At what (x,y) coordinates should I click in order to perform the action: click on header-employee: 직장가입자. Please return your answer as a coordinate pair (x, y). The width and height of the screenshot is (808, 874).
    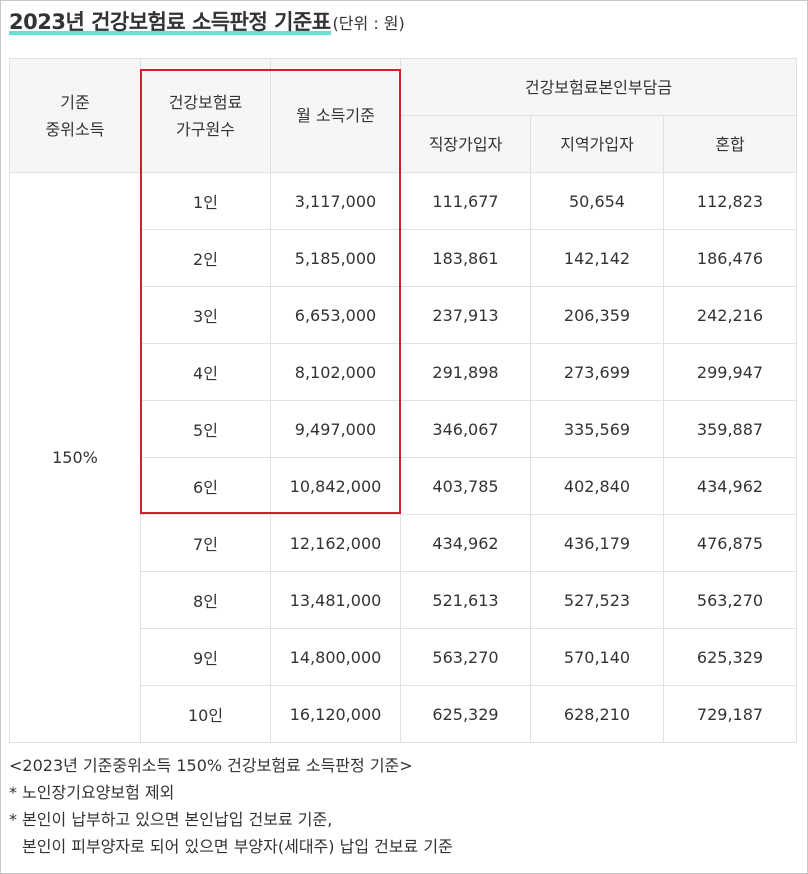
    Looking at the image, I should click on (465, 144).